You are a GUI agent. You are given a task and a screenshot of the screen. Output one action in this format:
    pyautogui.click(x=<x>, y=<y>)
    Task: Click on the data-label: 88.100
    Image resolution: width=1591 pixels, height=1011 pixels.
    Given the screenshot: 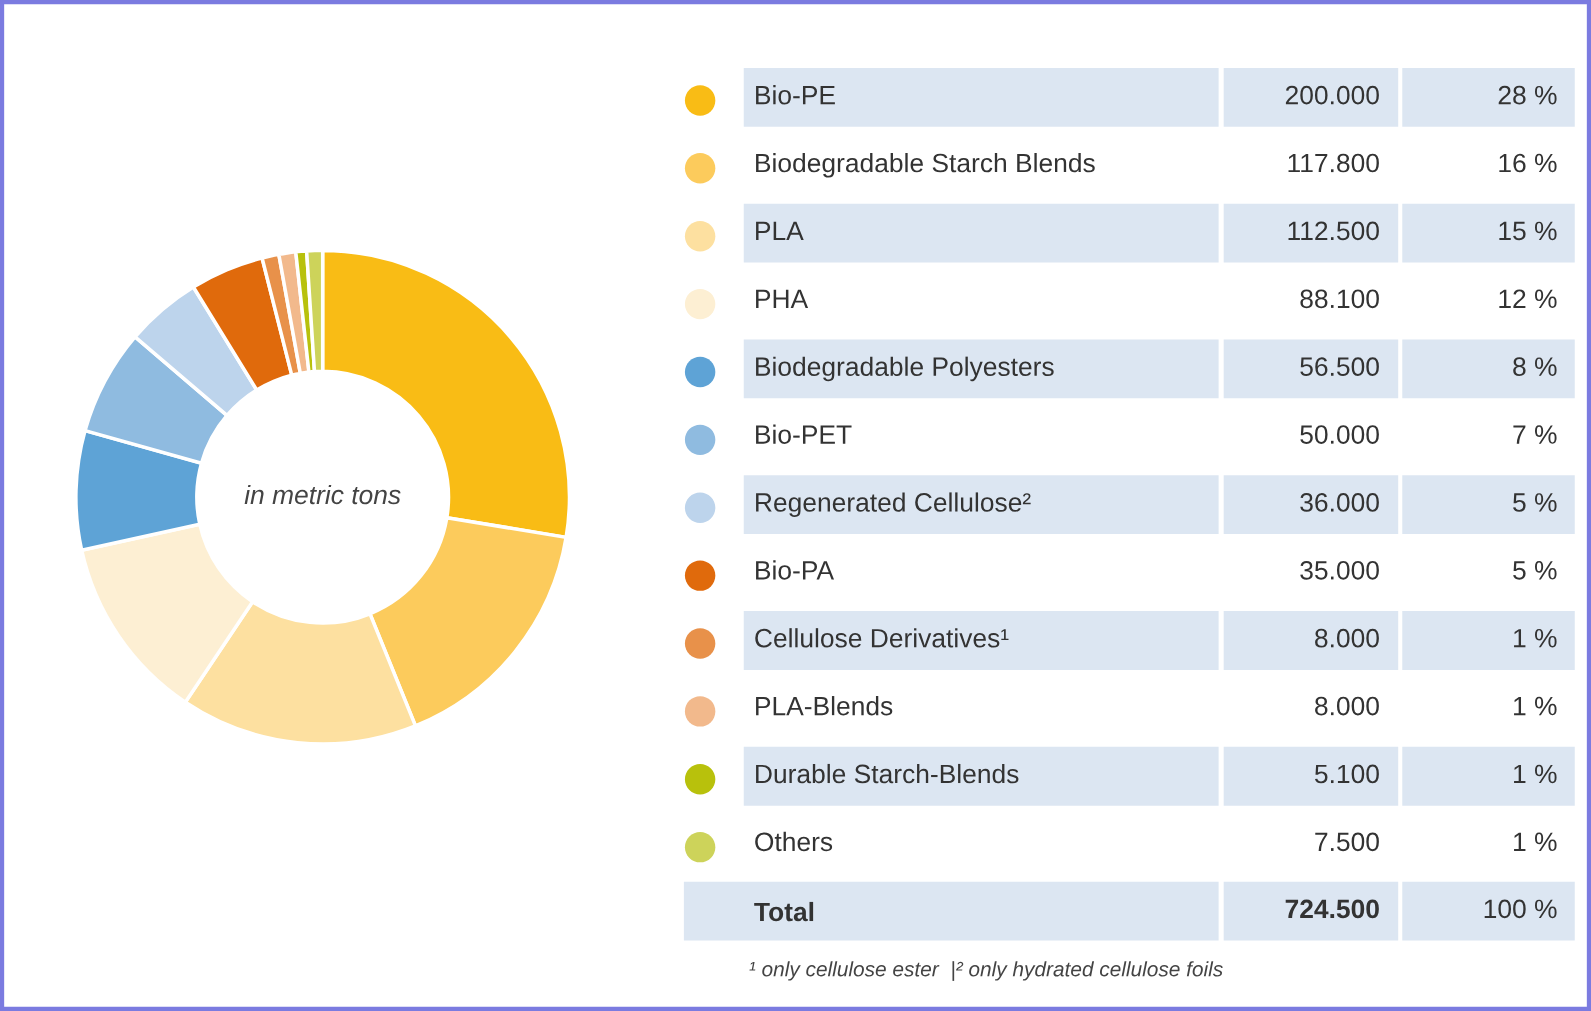 What is the action you would take?
    pyautogui.click(x=1339, y=299)
    